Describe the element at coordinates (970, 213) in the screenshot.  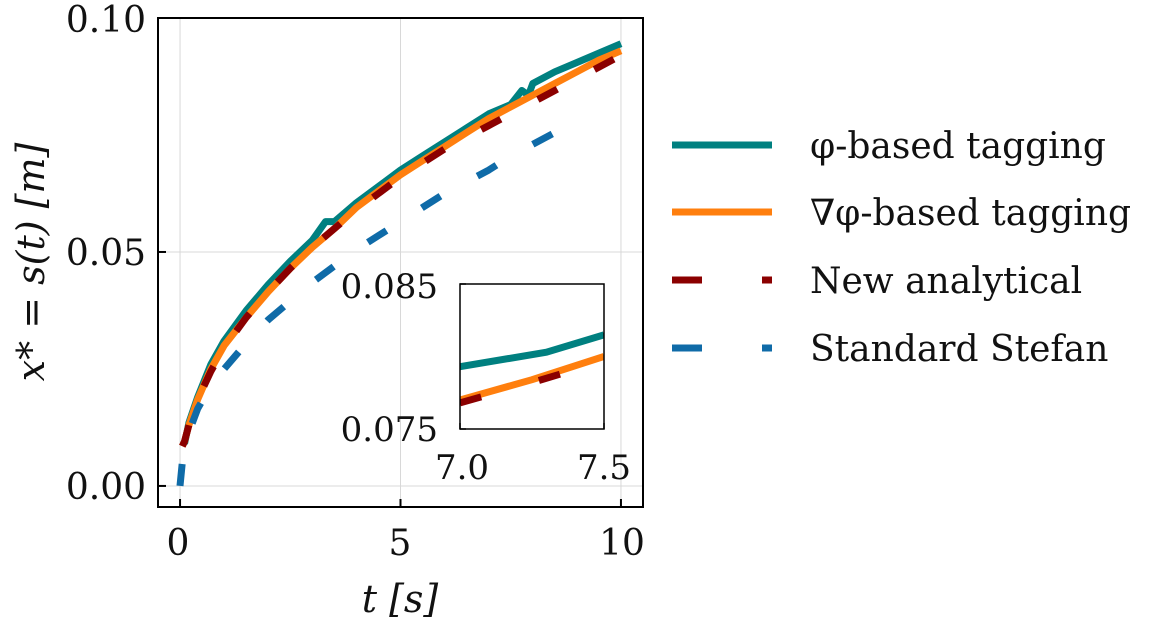
I see `legend-label-grad-phi-tagging: ∇φ-based tagging` at that location.